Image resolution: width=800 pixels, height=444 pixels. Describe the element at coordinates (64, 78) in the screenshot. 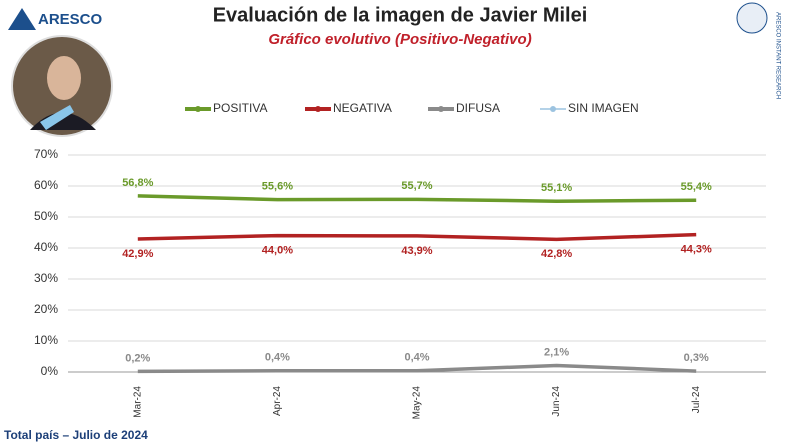

I see `portrait-face` at that location.